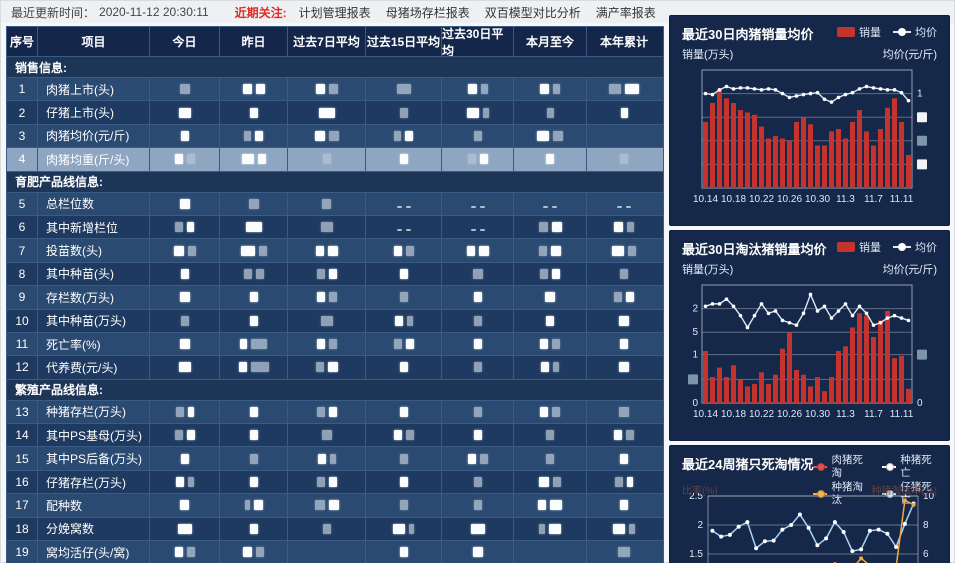 This screenshot has width=955, height=563. Describe the element at coordinates (847, 493) in the screenshot. I see `legend-label: 种猪淘汰` at that location.